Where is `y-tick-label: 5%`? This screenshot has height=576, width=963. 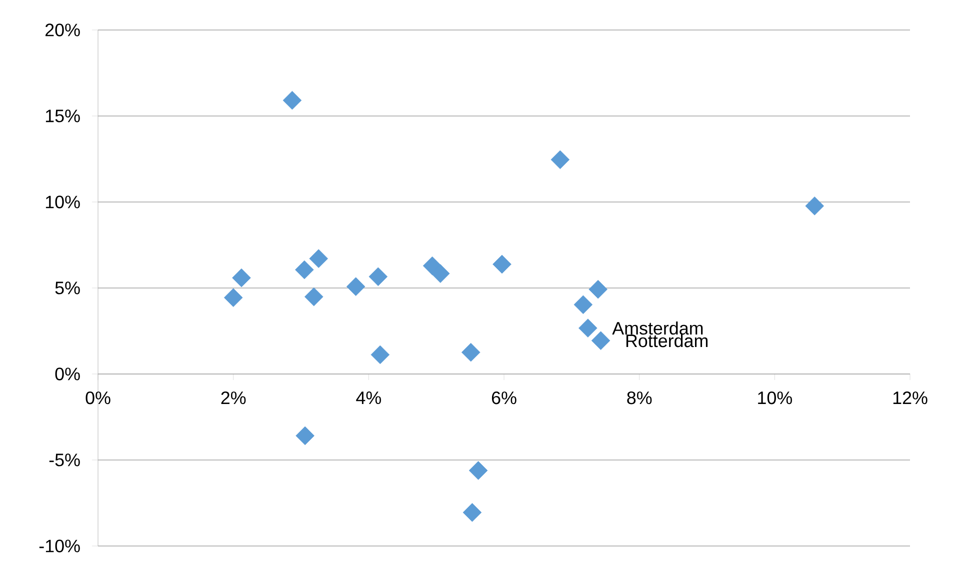 y-tick-label: 5% is located at coordinates (67, 288).